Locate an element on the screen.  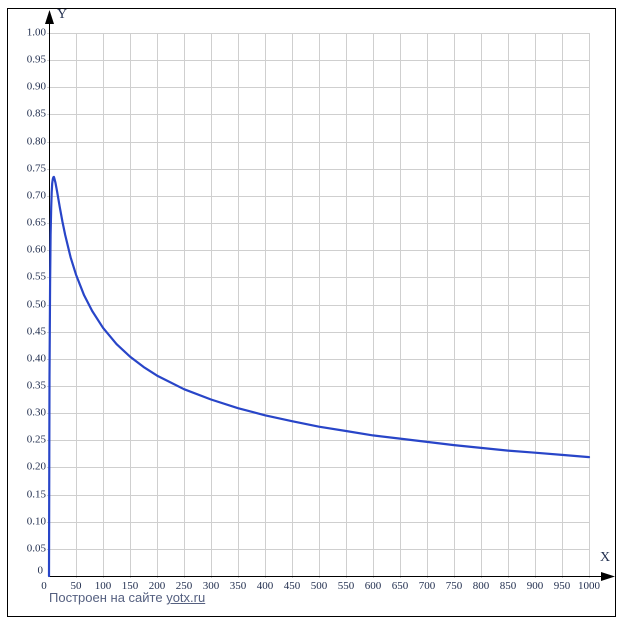
footer: Построен на сайте yotx.ru is located at coordinates (127, 598).